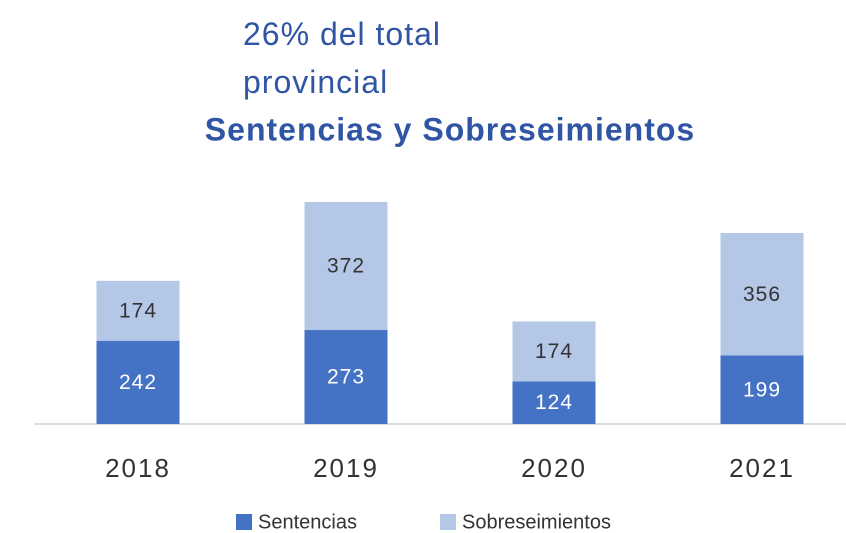  What do you see at coordinates (762, 468) in the screenshot?
I see `x-tick-label: 2021` at bounding box center [762, 468].